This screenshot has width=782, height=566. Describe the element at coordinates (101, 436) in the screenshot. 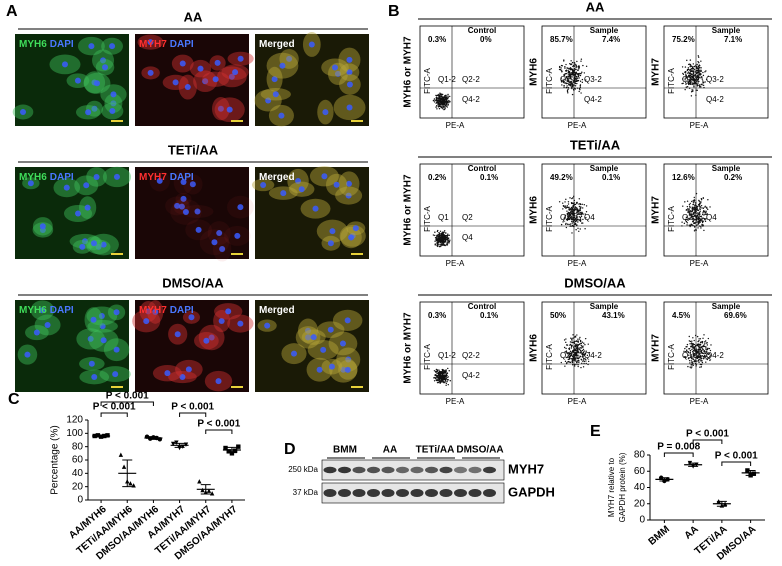

I see `error-bar` at that location.